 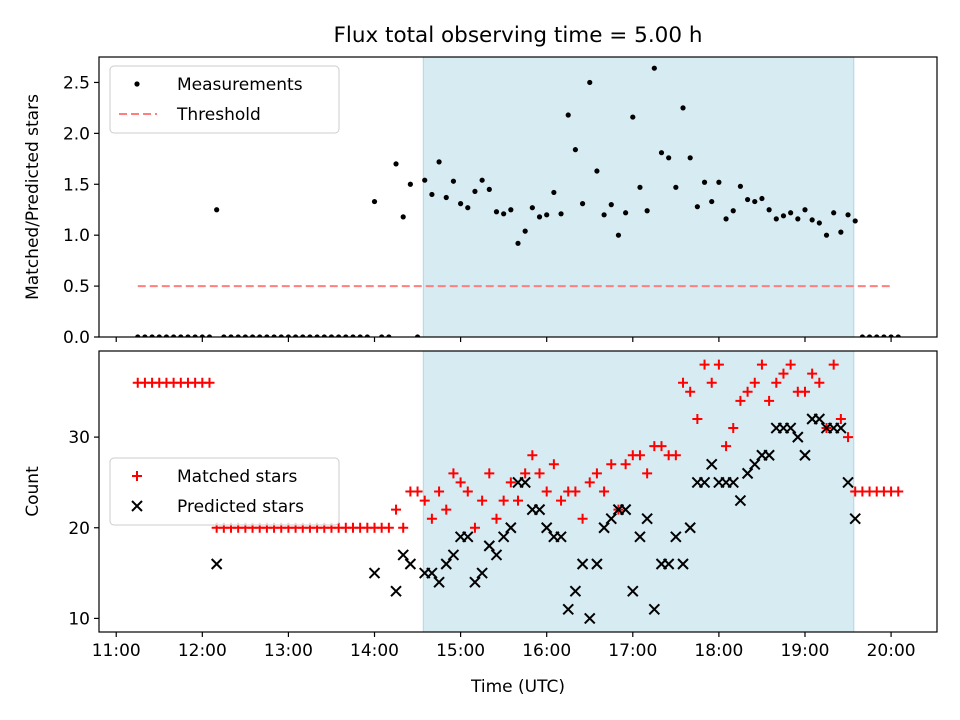 I want to click on x-tick-label: 15:00, so click(x=460, y=651).